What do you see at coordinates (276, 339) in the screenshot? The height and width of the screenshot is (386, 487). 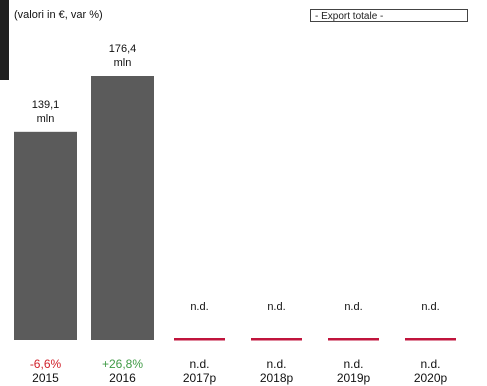 I see `nd-marker-2018p` at bounding box center [276, 339].